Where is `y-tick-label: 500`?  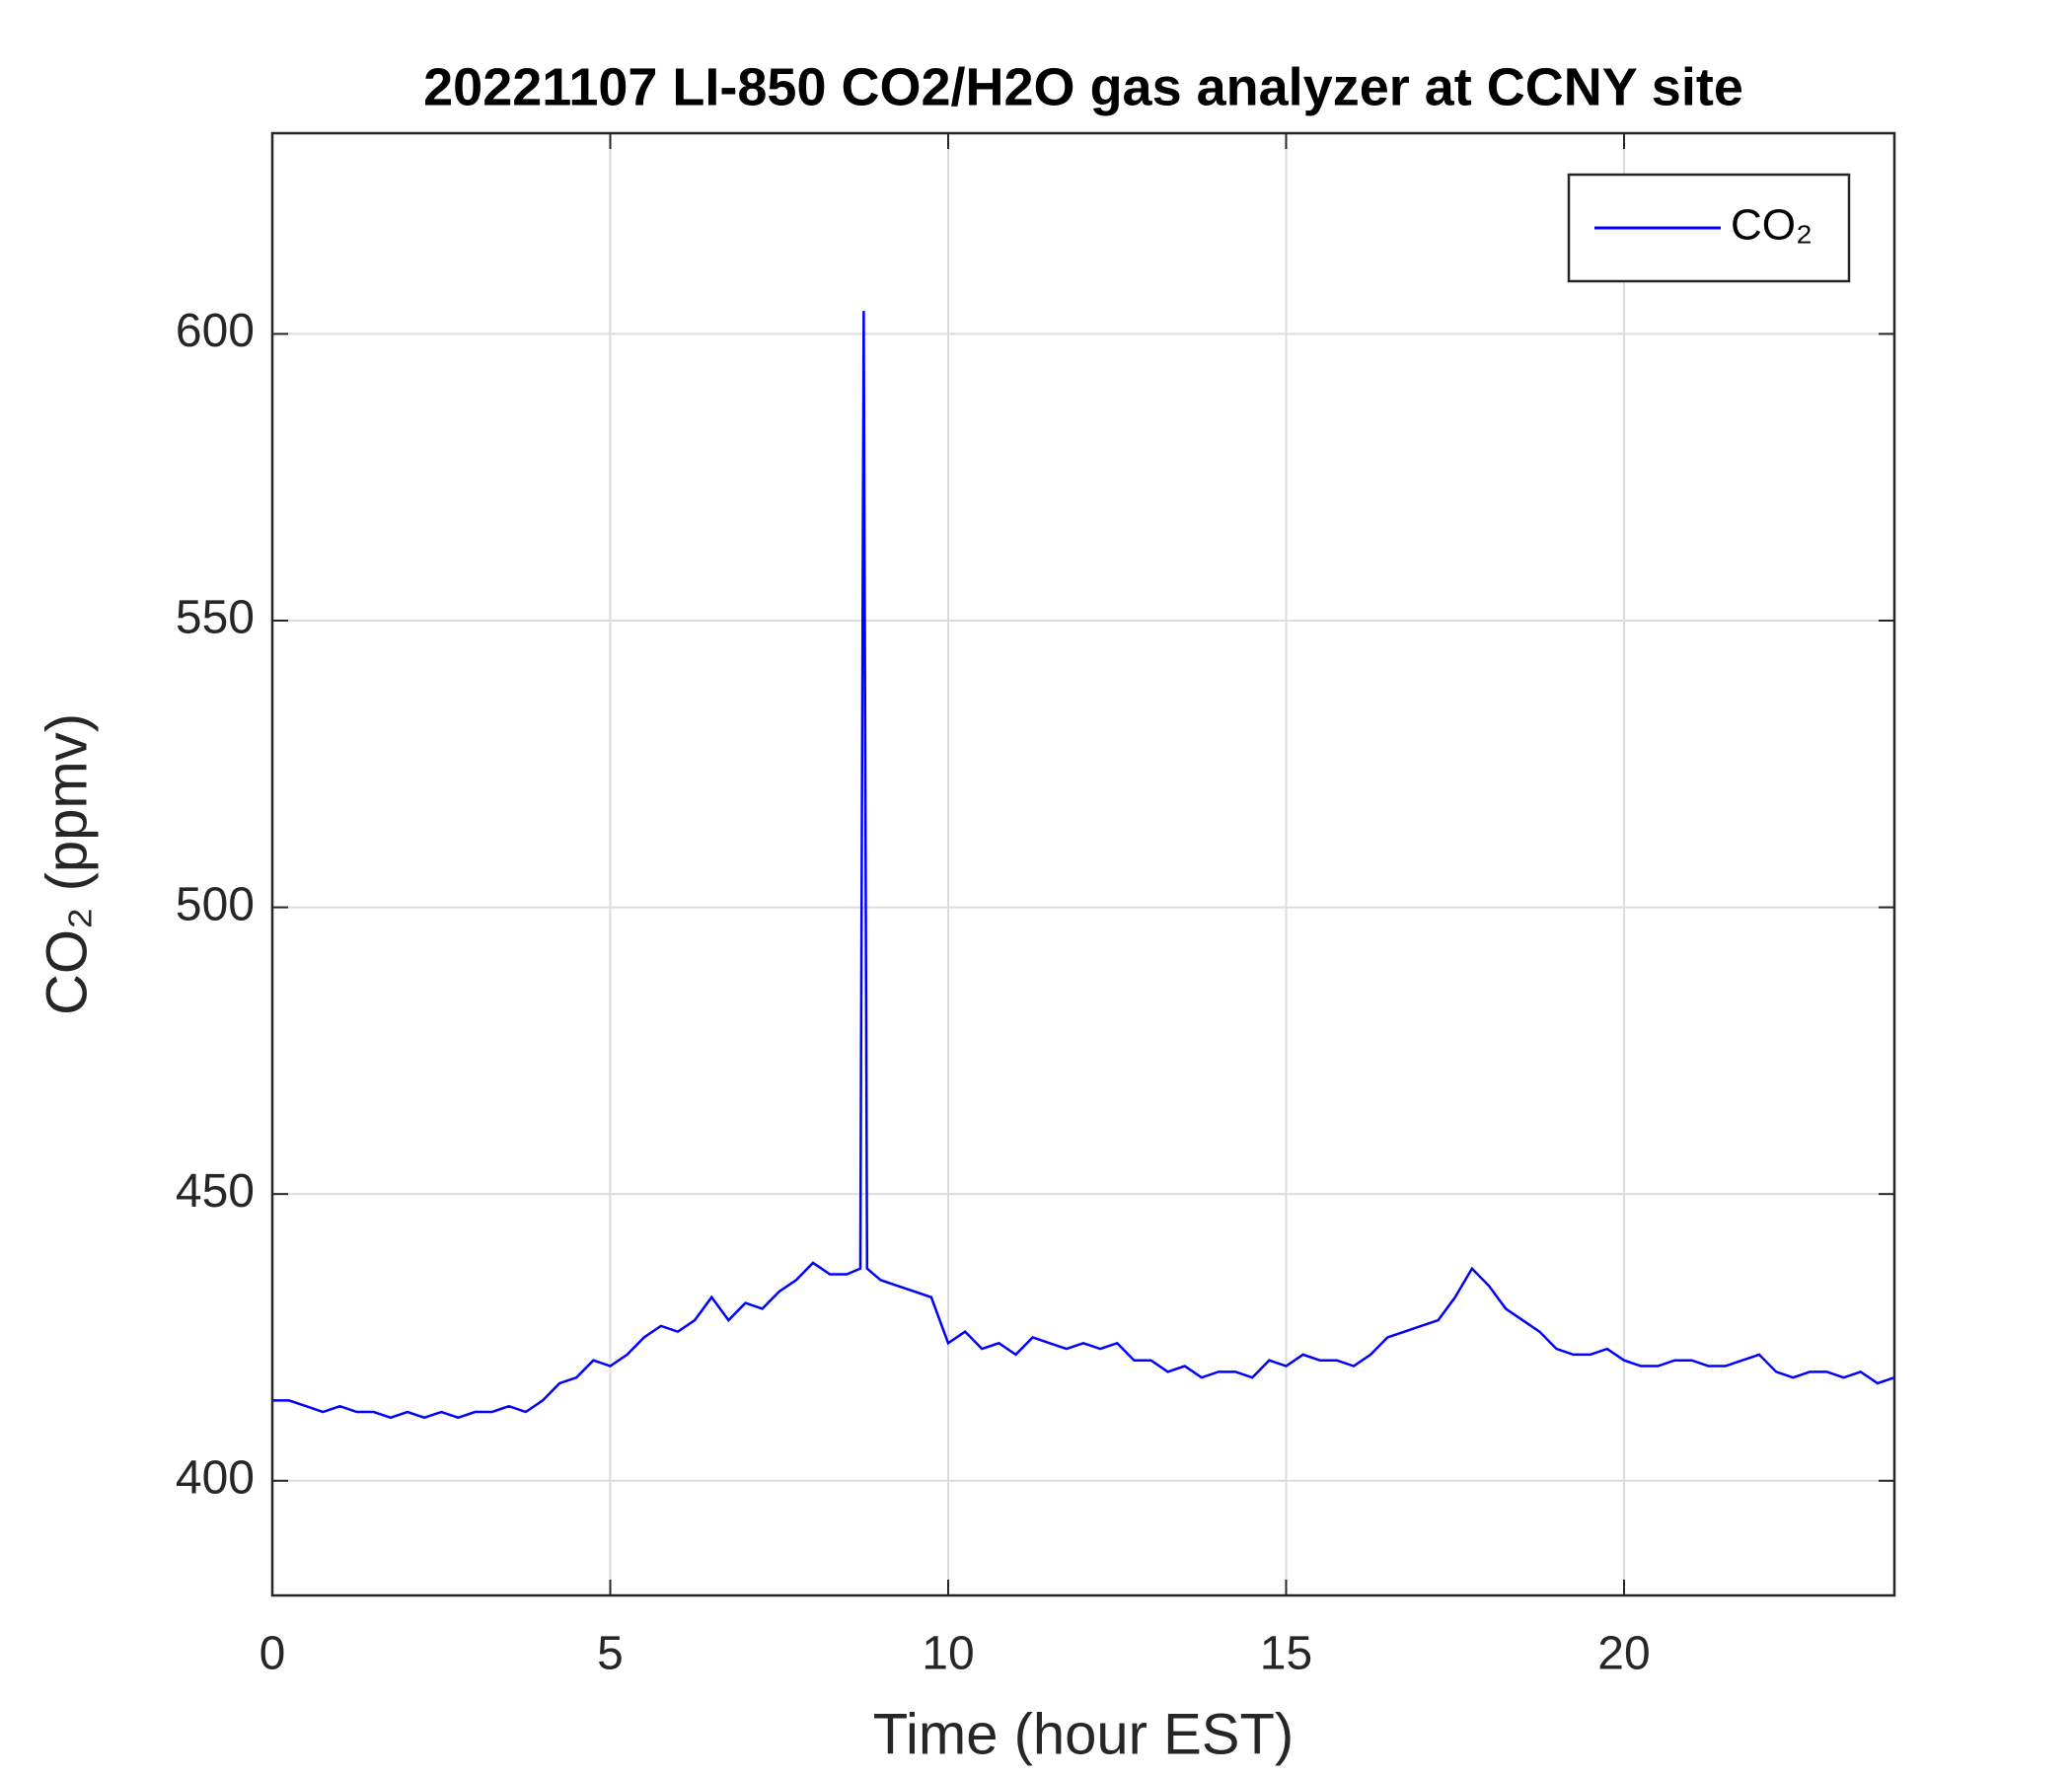
y-tick-label: 500 is located at coordinates (216, 904).